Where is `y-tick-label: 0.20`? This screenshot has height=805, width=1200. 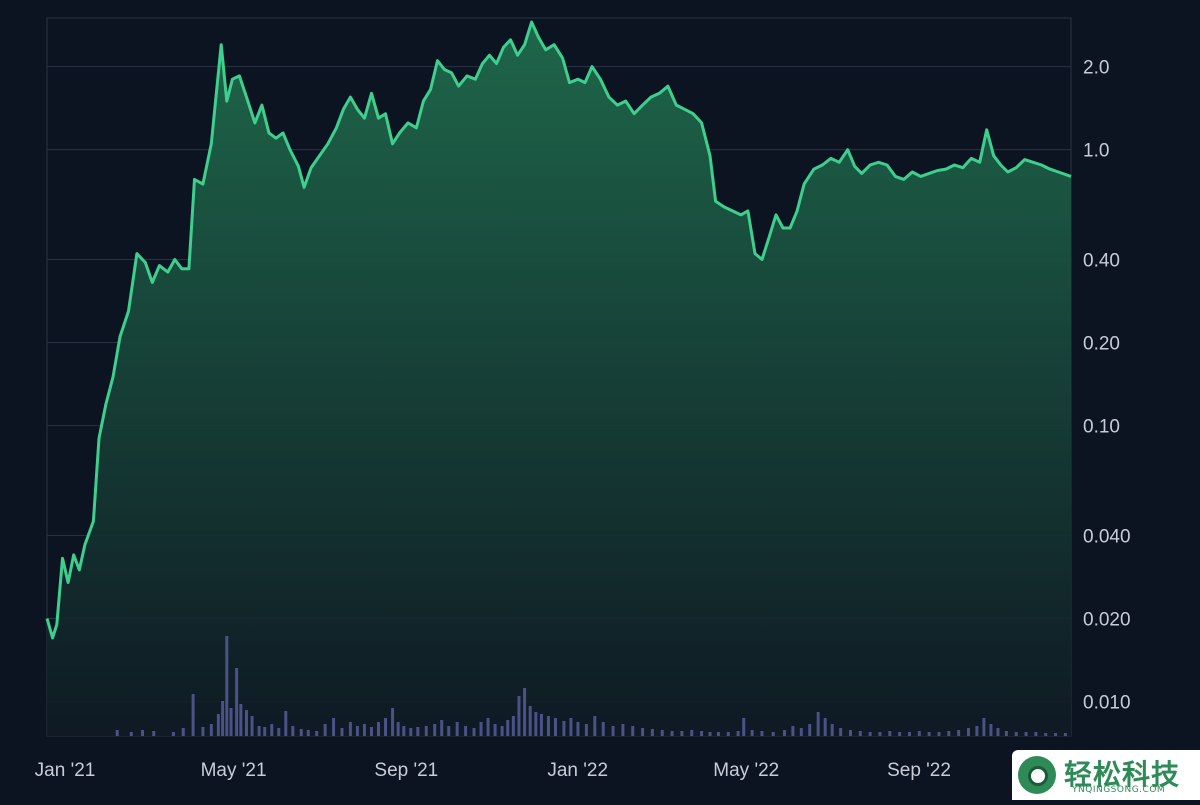 y-tick-label: 0.20 is located at coordinates (1101, 344).